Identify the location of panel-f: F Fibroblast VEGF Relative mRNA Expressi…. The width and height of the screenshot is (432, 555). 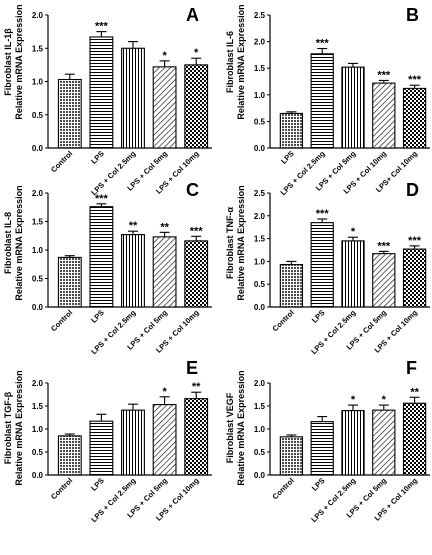
(327, 441).